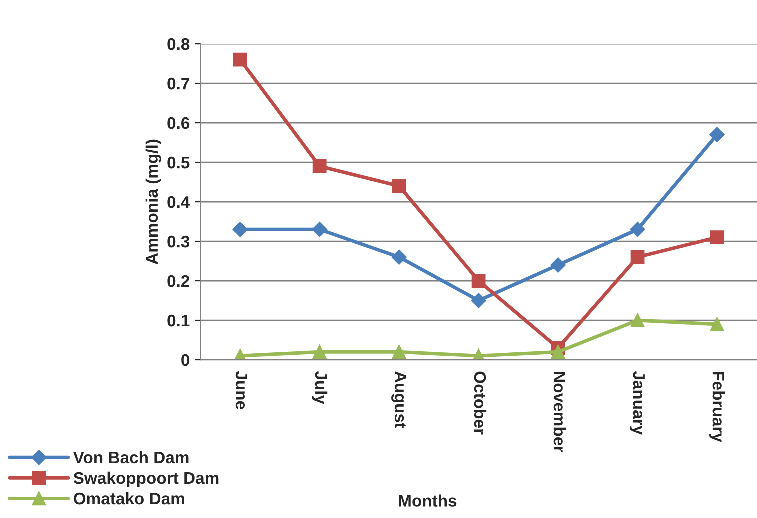 This screenshot has width=757, height=518. I want to click on x-tick-label: January, so click(637, 403).